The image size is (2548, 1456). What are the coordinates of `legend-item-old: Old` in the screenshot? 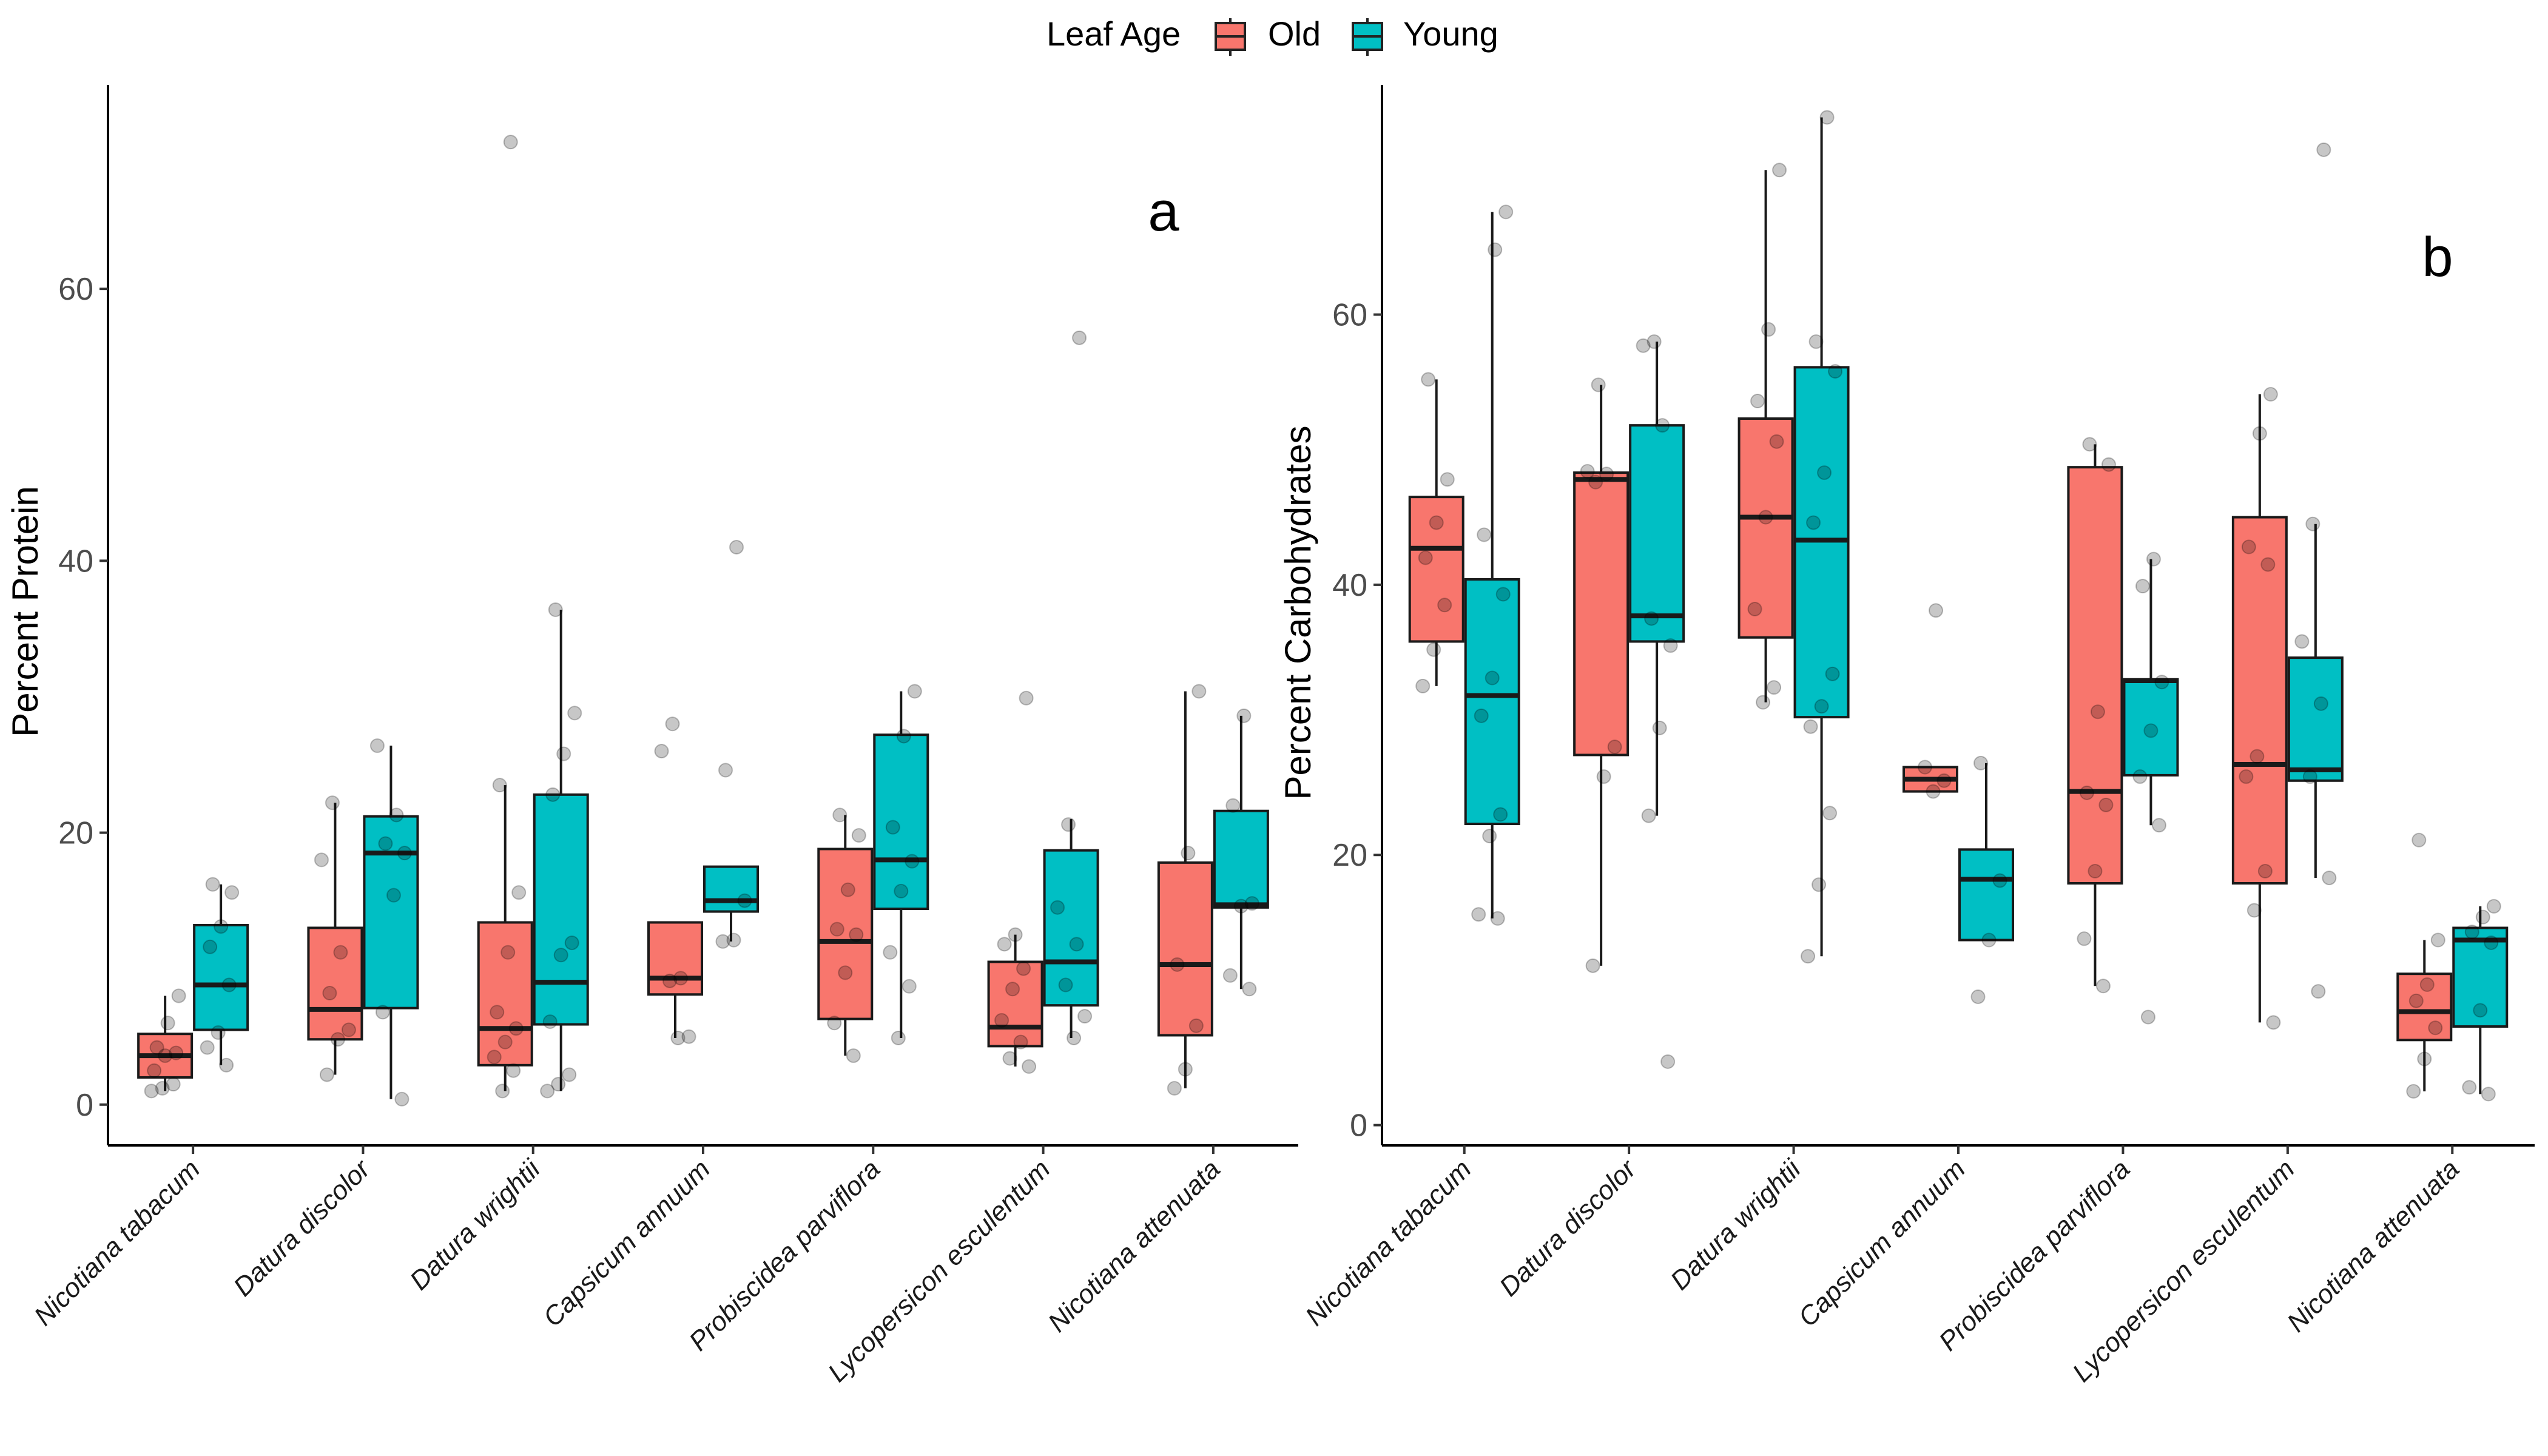 It's located at (1268, 35).